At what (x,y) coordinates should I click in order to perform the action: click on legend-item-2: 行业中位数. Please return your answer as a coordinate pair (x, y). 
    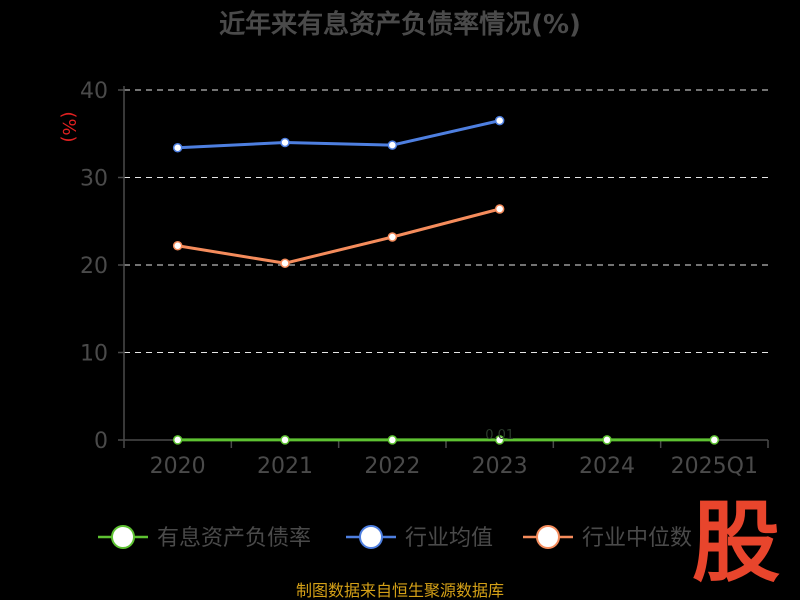
    Looking at the image, I should click on (607, 538).